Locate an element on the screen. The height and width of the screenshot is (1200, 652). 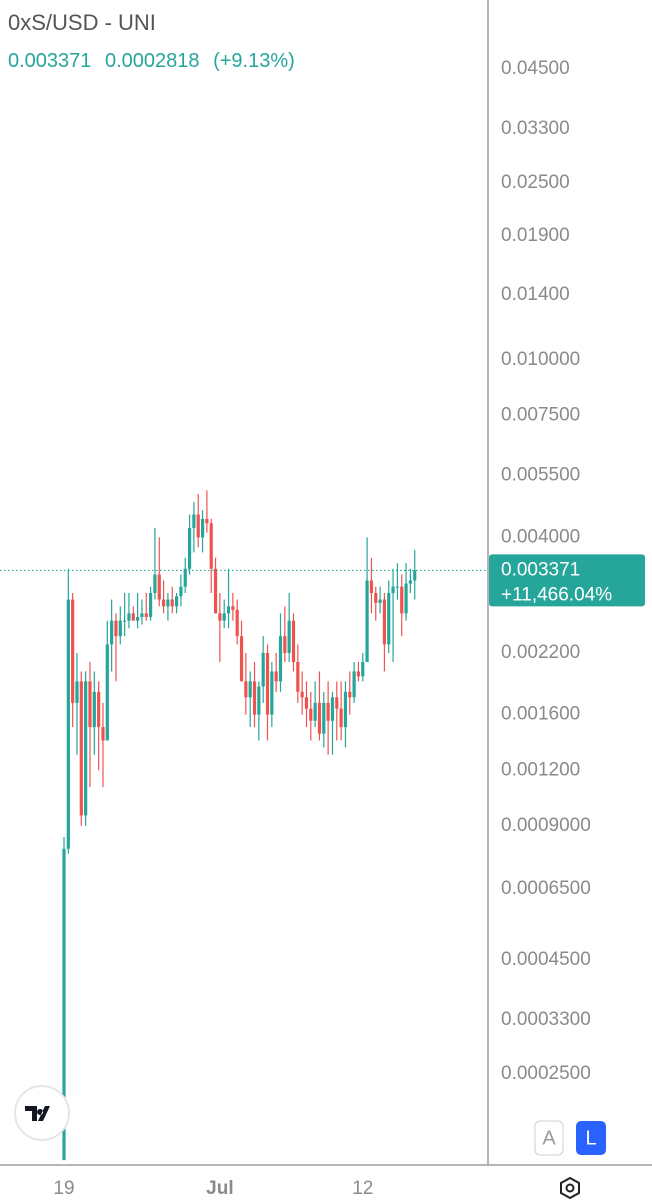
auto-button is located at coordinates (549, 1138).